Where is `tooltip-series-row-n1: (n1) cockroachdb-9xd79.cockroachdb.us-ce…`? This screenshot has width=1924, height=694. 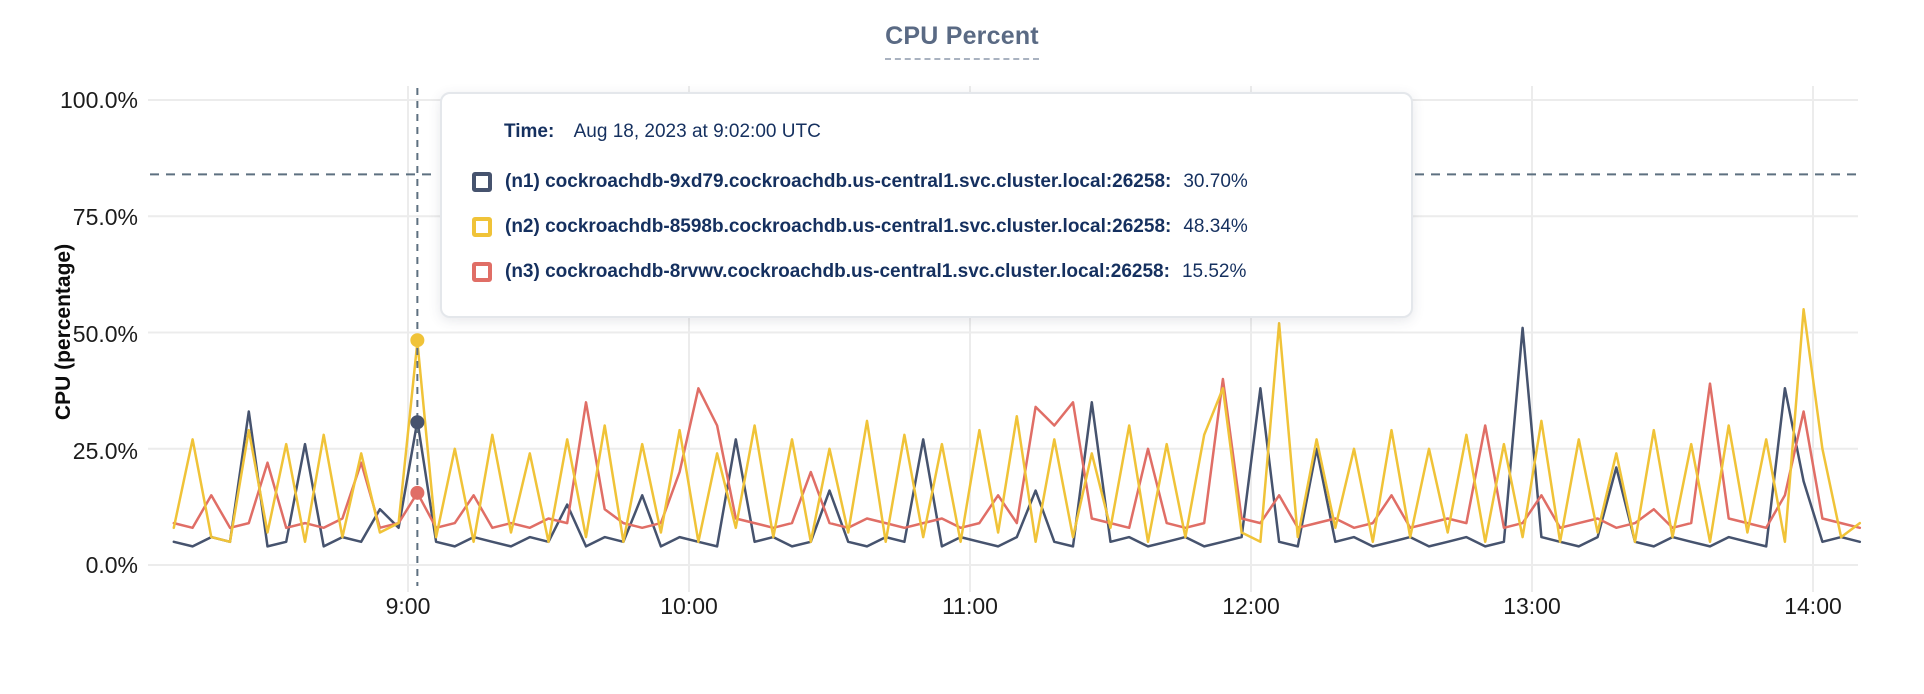 tooltip-series-row-n1: (n1) cockroachdb-9xd79.cockroachdb.us-ce… is located at coordinates (926, 182).